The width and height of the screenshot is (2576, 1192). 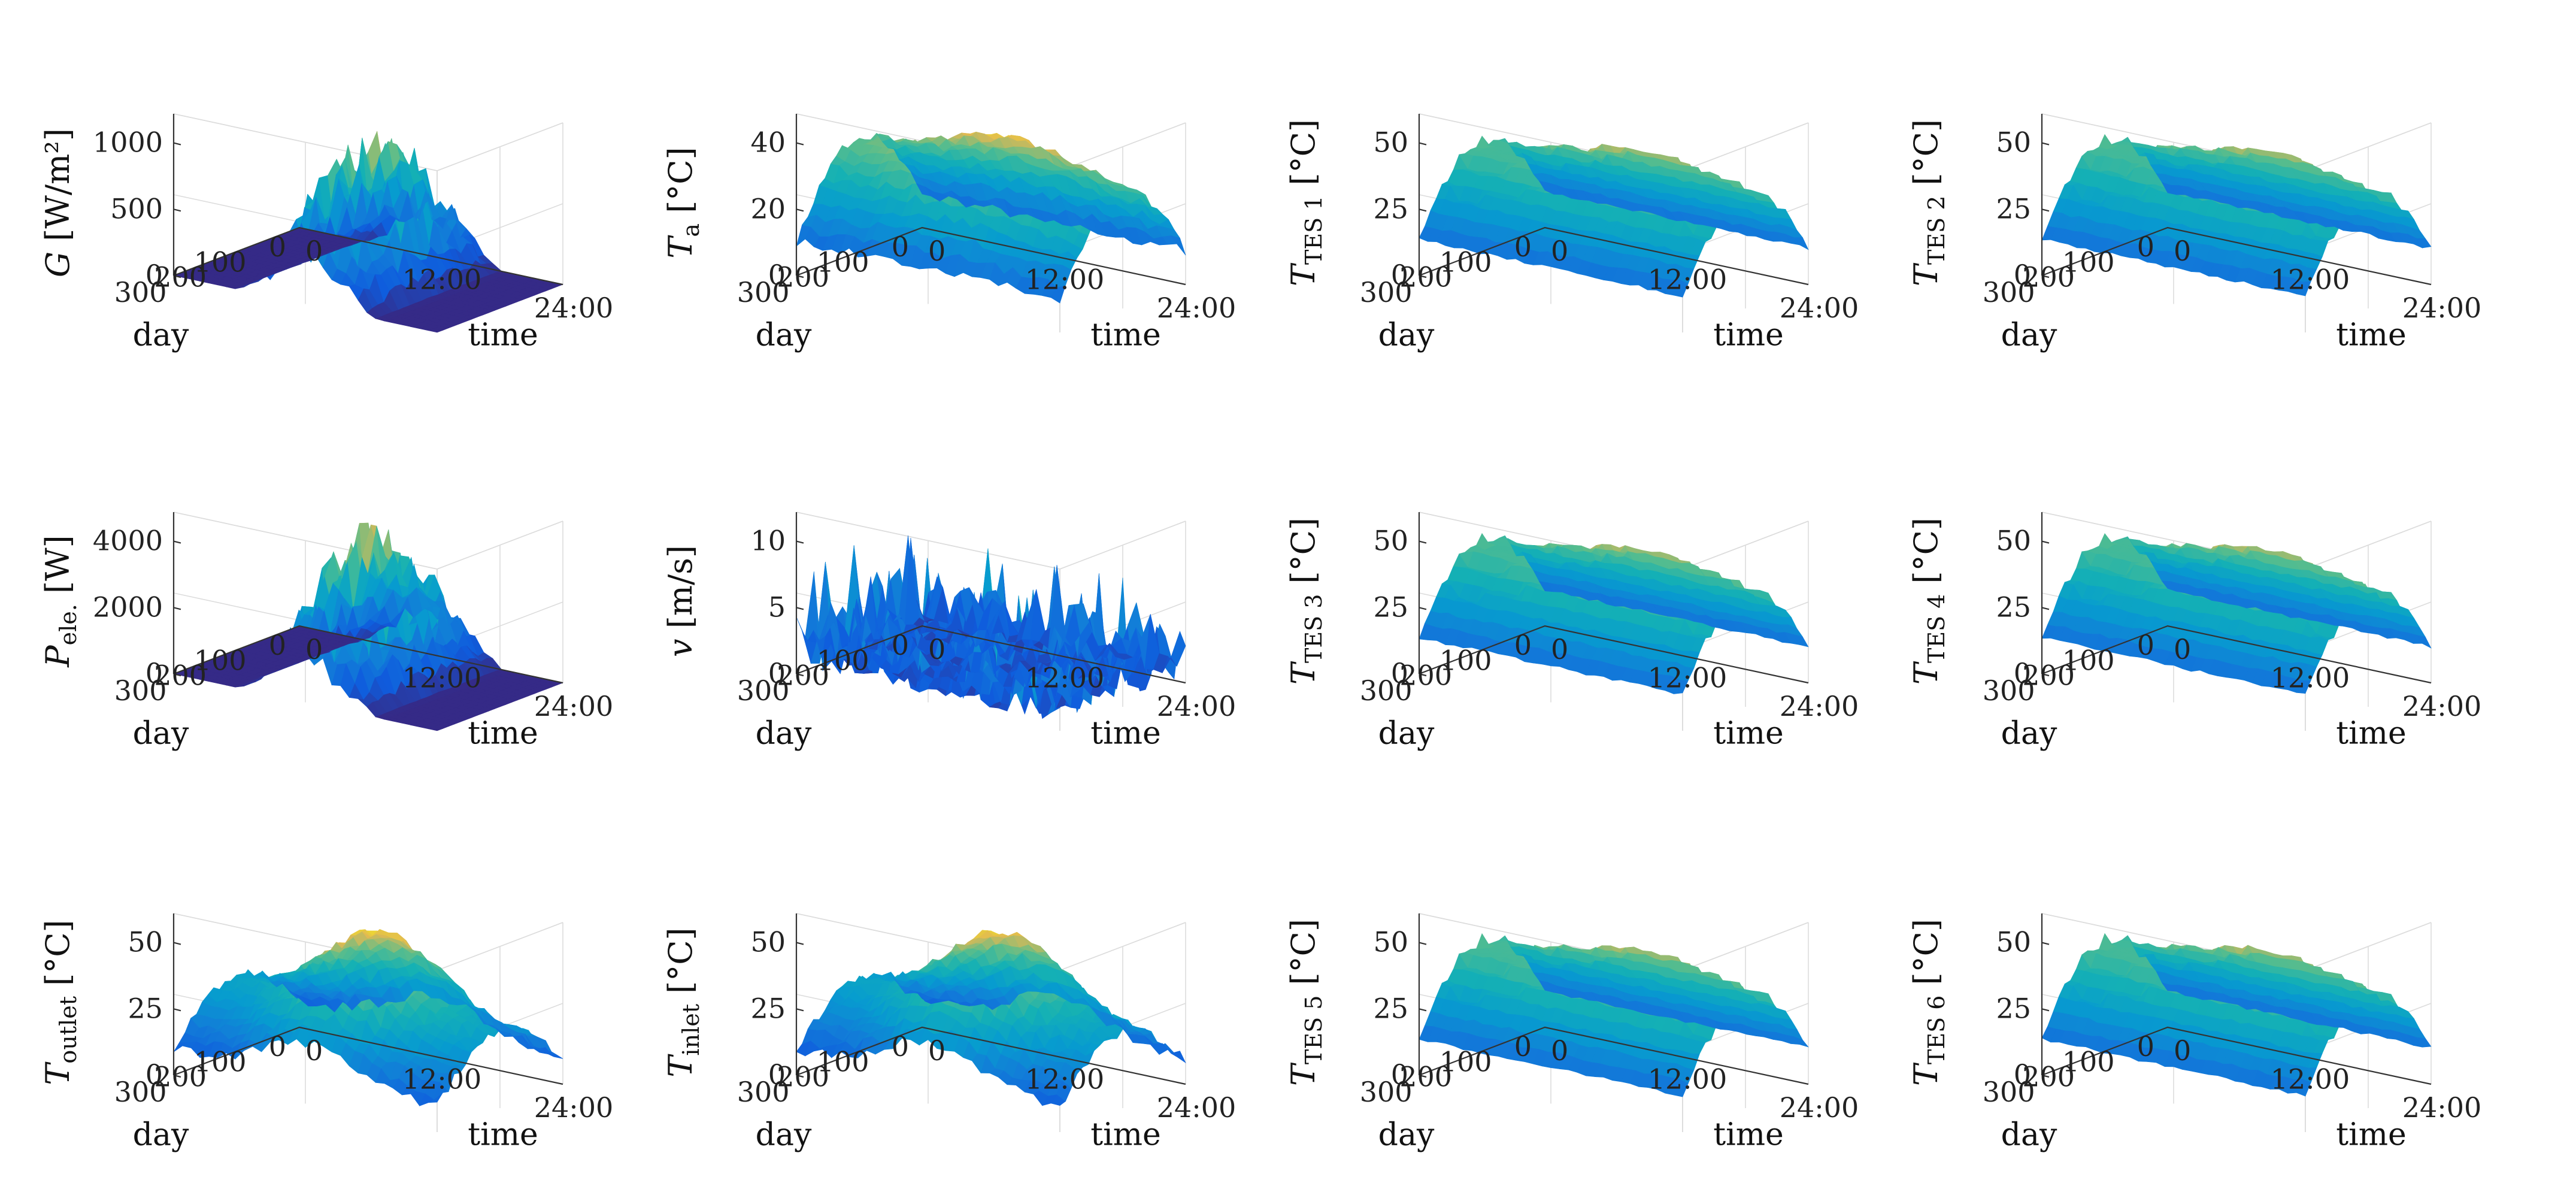 I want to click on z-axis-label: Ta [°C], so click(x=683, y=202).